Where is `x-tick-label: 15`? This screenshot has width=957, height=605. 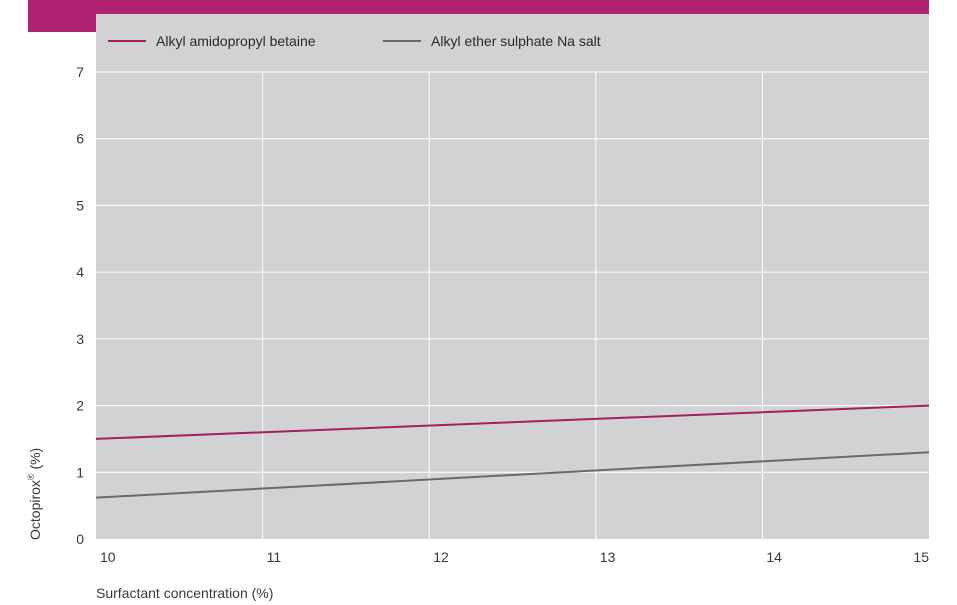
x-tick-label: 15 is located at coordinates (921, 557).